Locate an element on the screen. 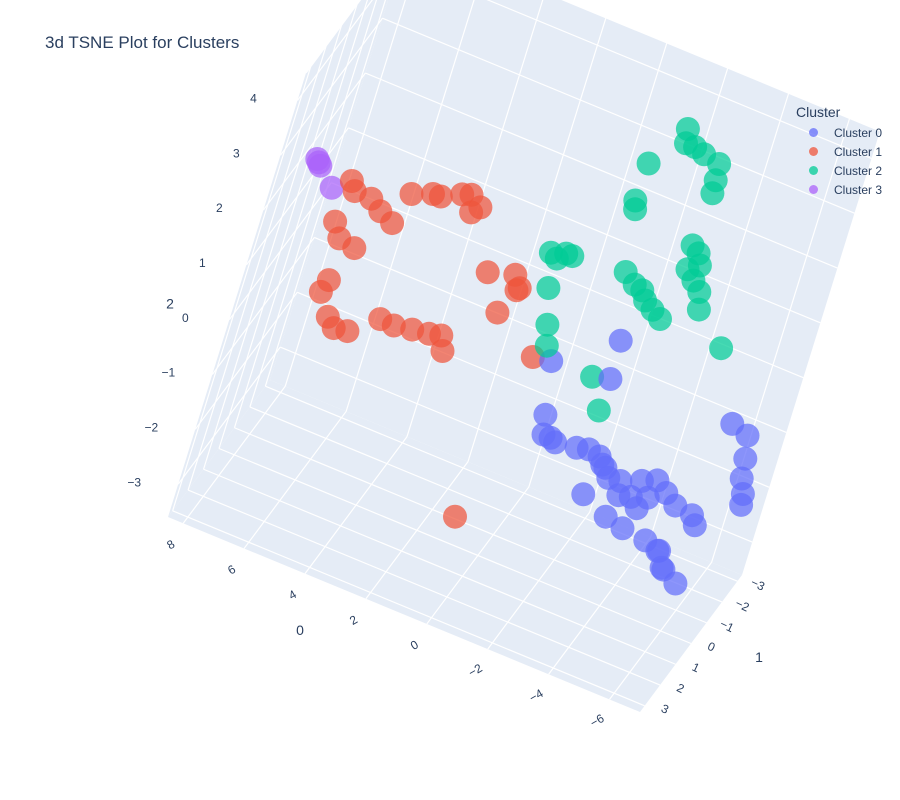 Image resolution: width=900 pixels, height=800 pixels. x-tick-label: 8 is located at coordinates (170, 545).